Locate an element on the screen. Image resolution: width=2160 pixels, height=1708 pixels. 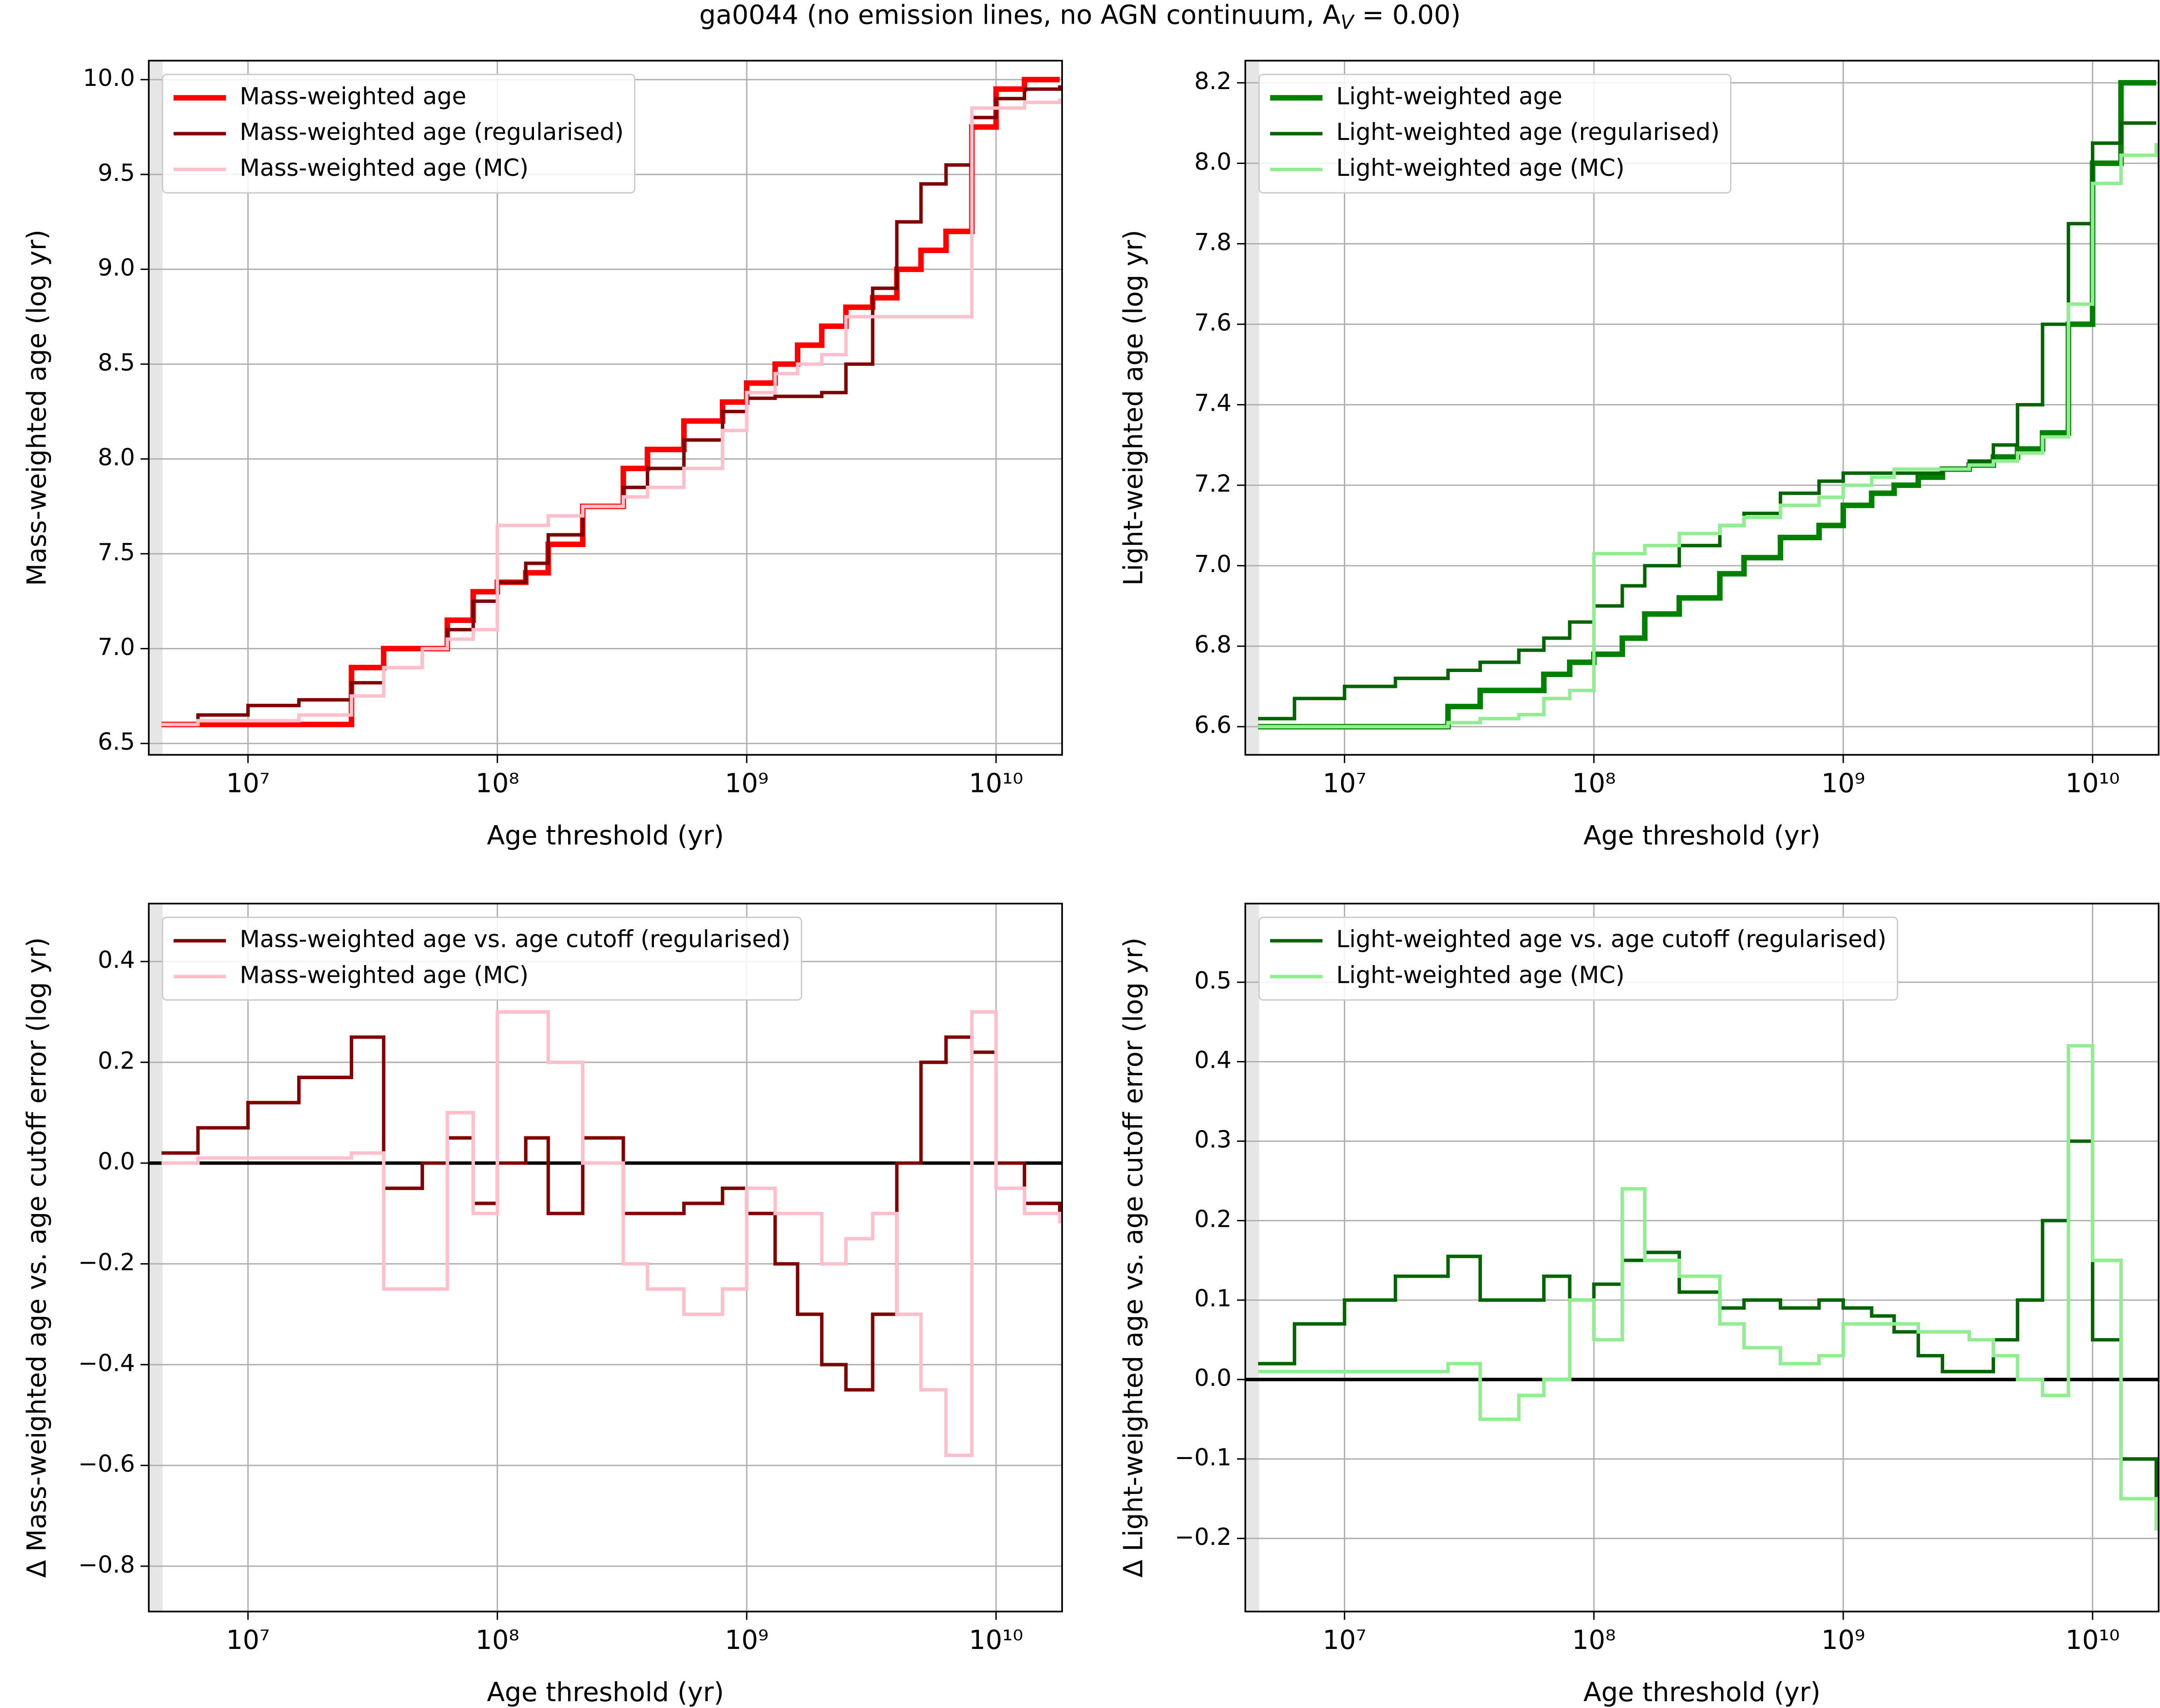
legend-label: Light-weighted age is located at coordinates (1449, 97).